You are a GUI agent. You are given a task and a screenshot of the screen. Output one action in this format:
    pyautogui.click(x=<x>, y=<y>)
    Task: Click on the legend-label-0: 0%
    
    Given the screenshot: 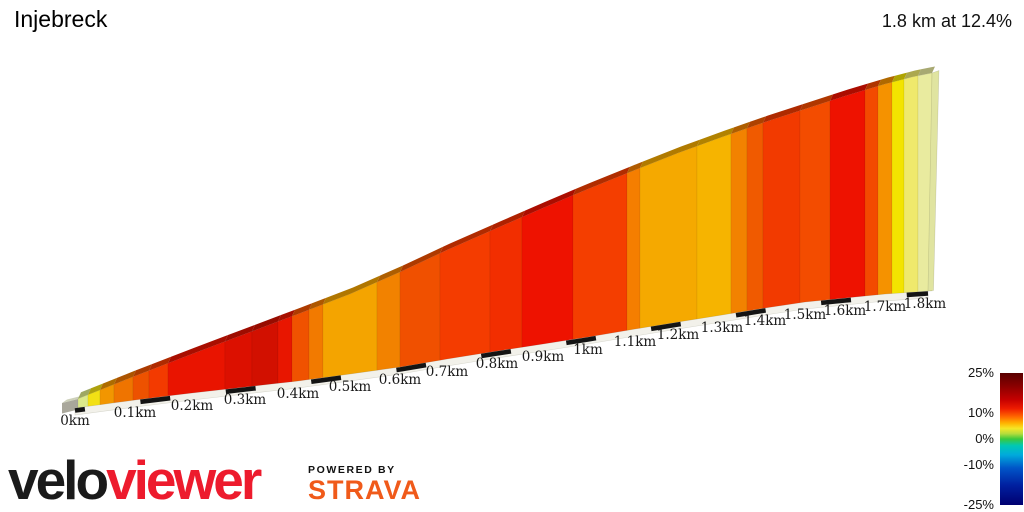 What is the action you would take?
    pyautogui.click(x=984, y=438)
    